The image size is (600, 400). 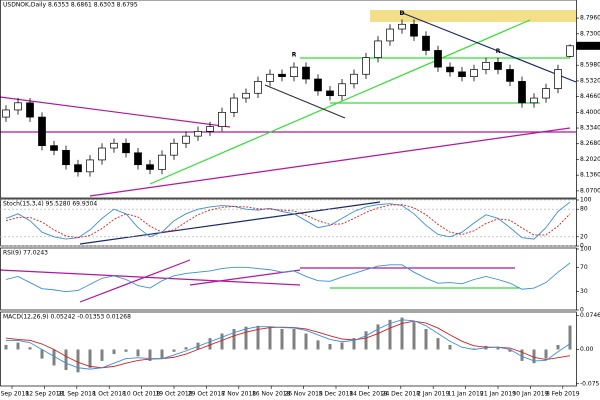 I want to click on x-tick-label: 12 Sep 2018, so click(x=44, y=394).